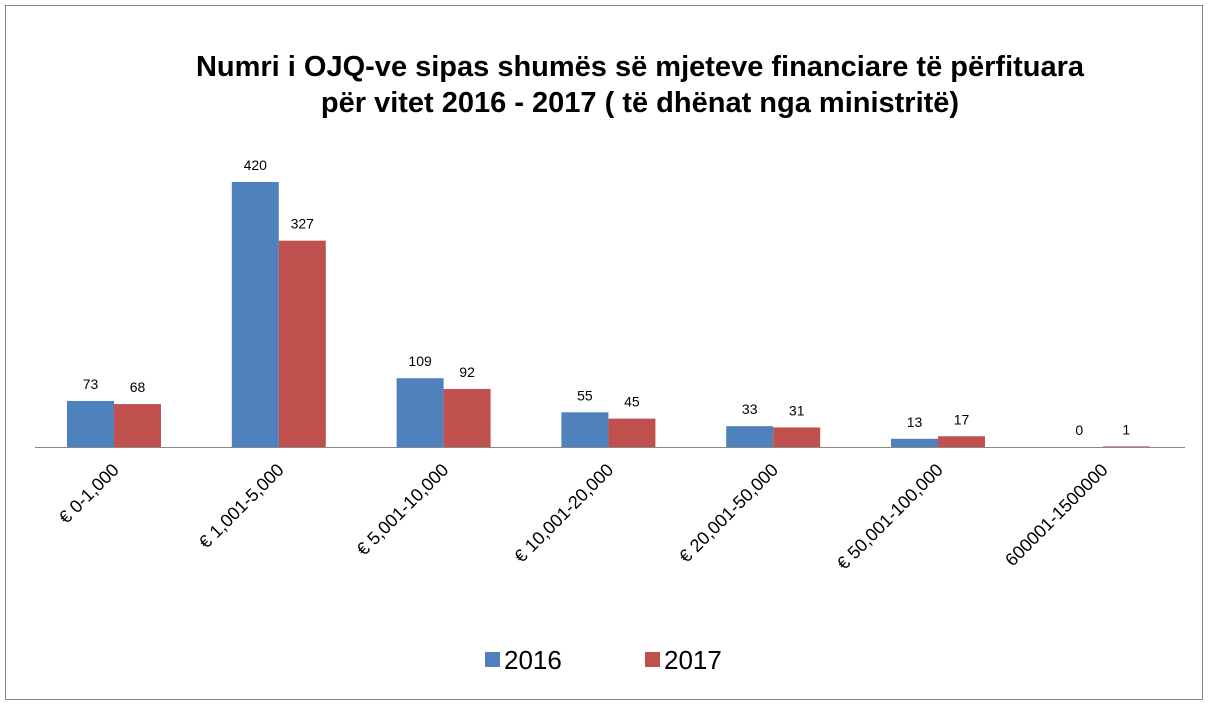 The image size is (1209, 706). I want to click on legend-label: 2016, so click(533, 660).